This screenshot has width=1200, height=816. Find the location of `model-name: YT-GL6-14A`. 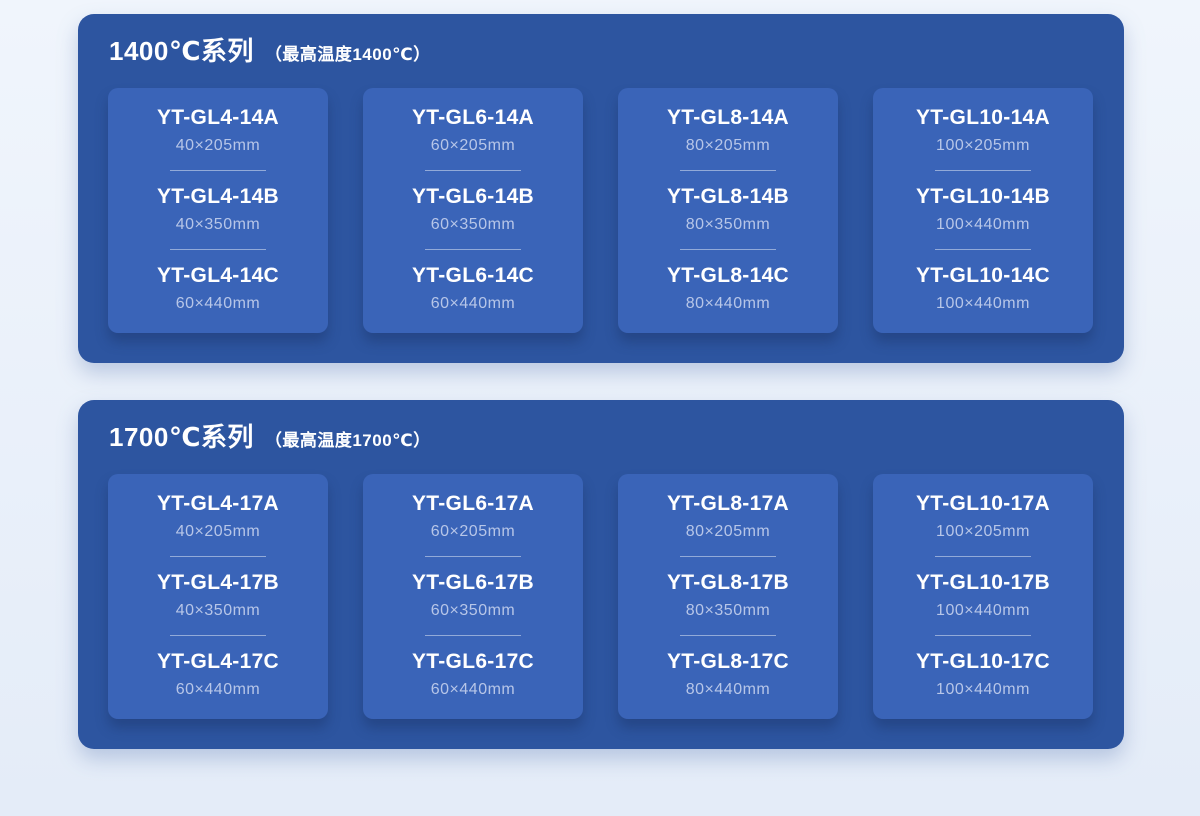

model-name: YT-GL6-14A is located at coordinates (473, 117).